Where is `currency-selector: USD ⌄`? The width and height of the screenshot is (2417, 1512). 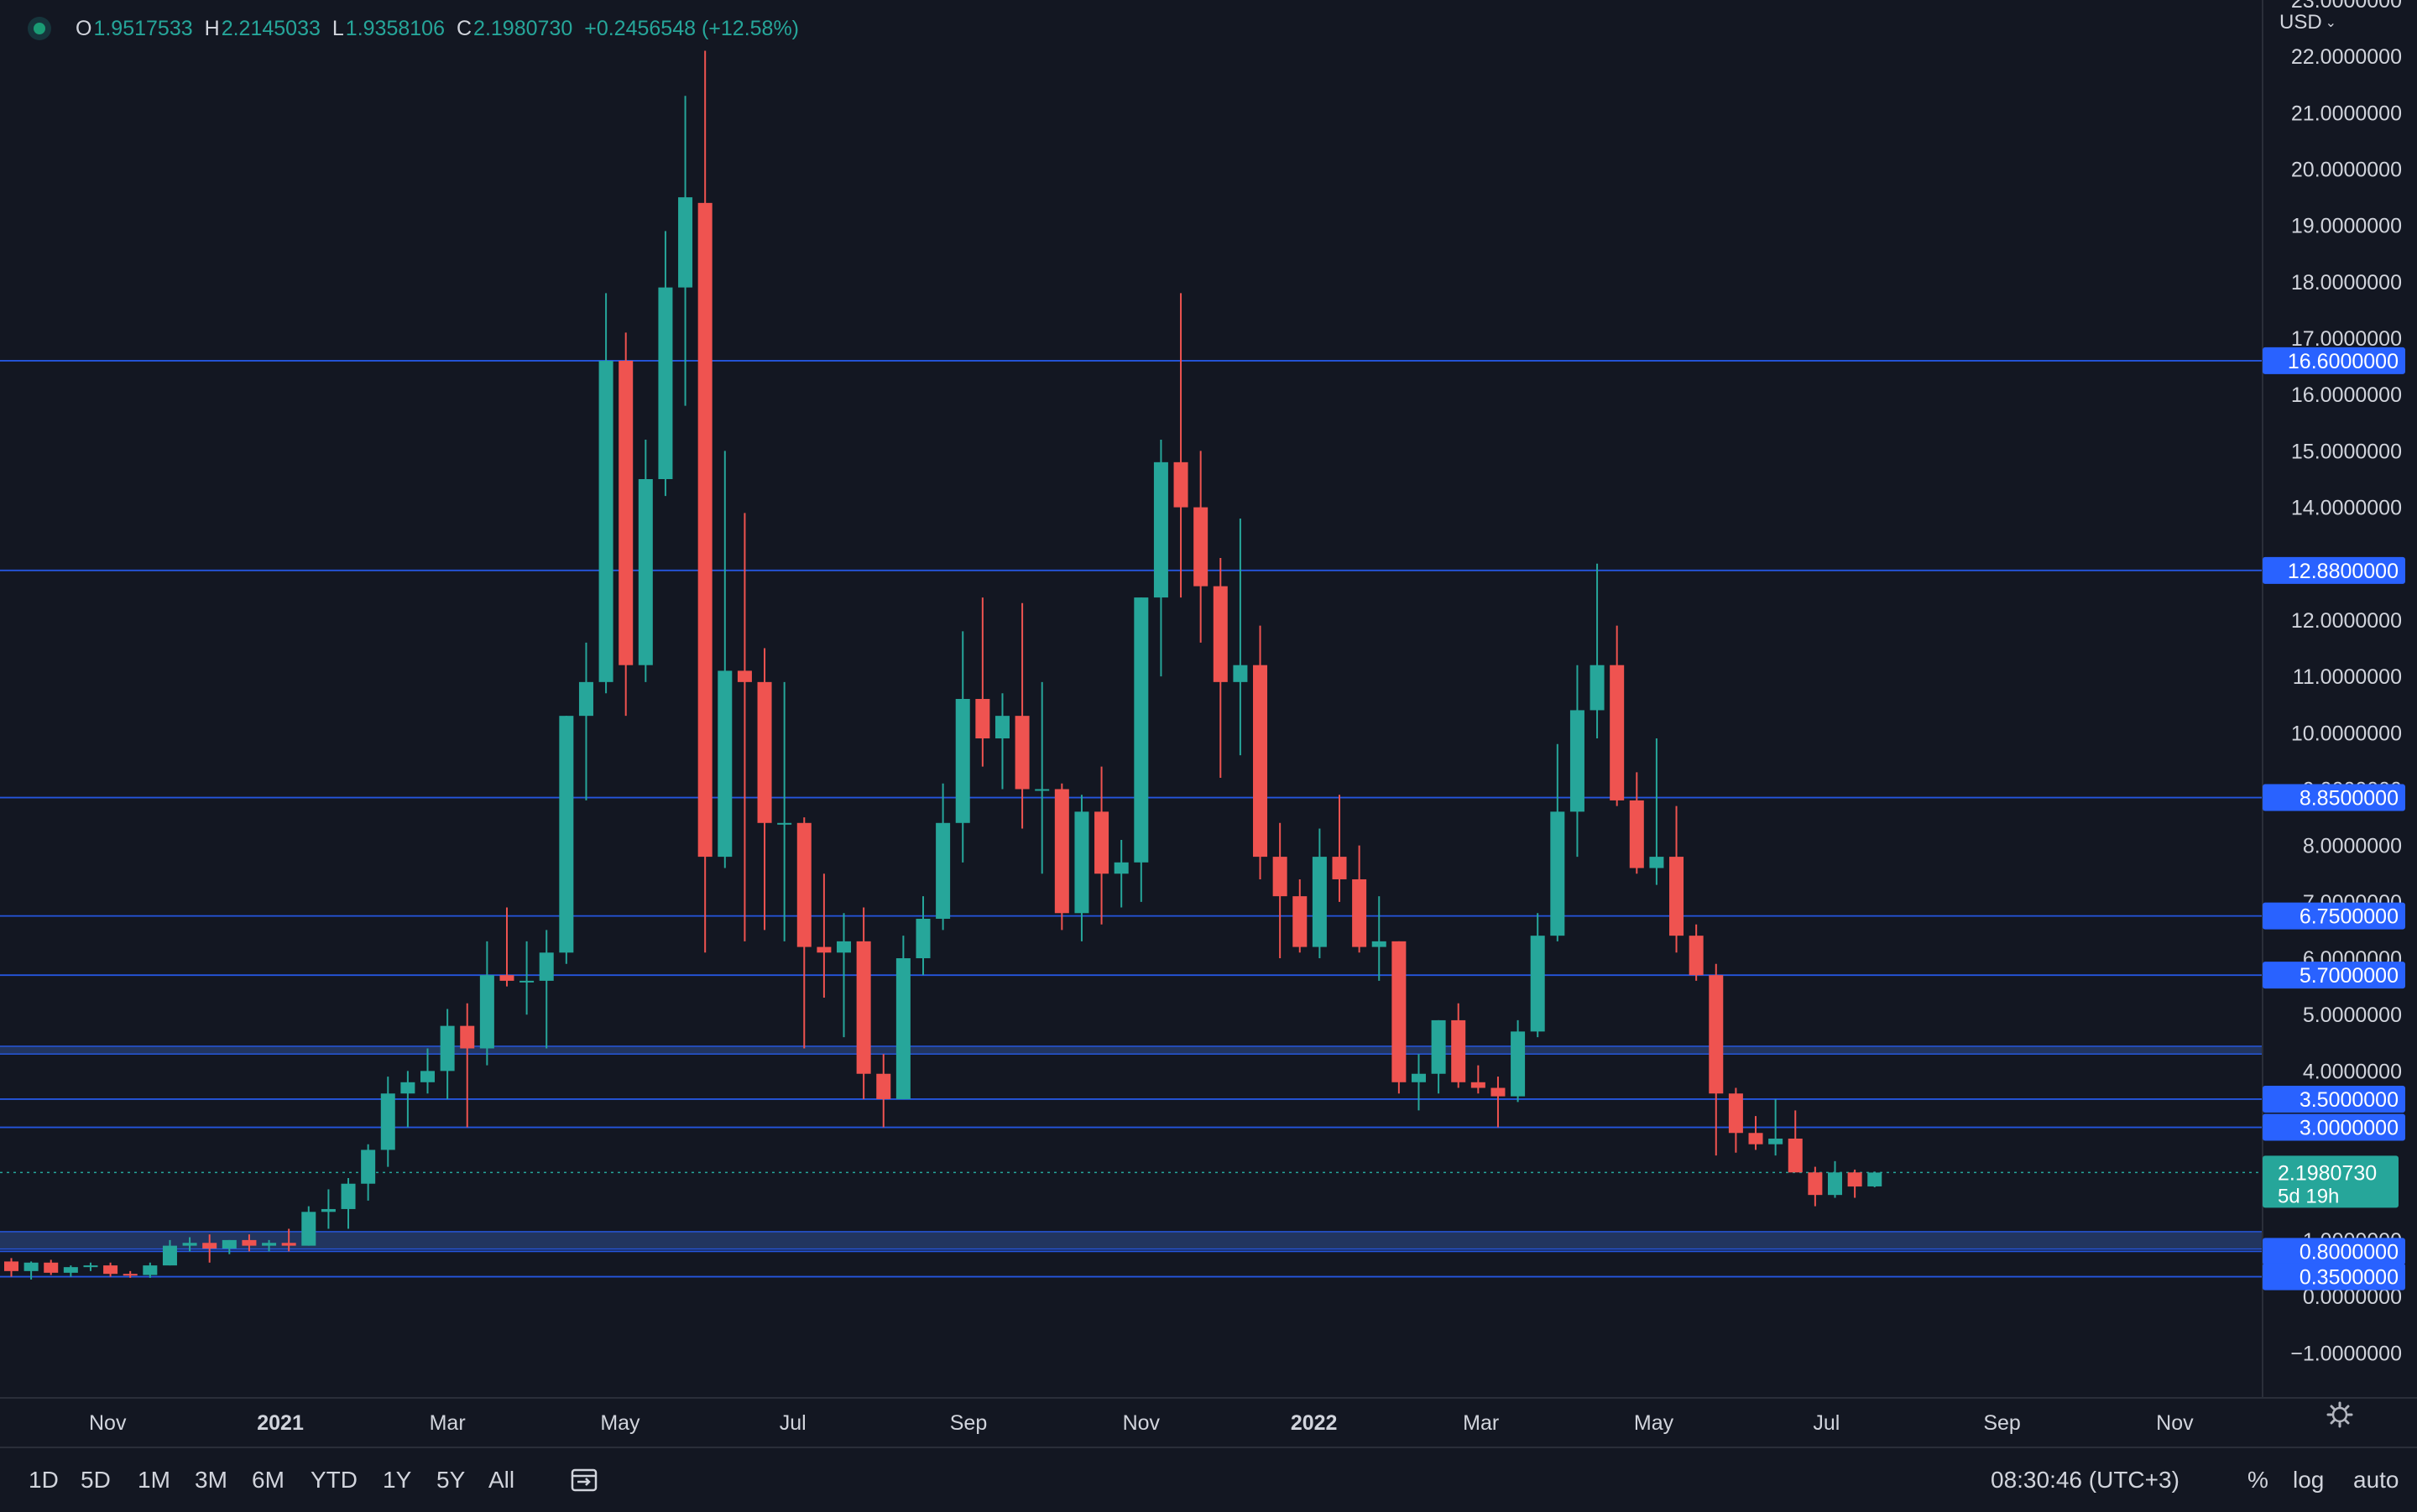 currency-selector: USD ⌄ is located at coordinates (2307, 23).